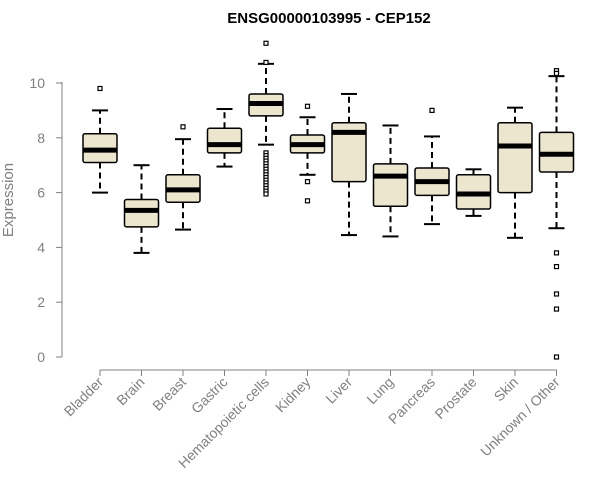  I want to click on x-tick-label: Skin, so click(506, 389).